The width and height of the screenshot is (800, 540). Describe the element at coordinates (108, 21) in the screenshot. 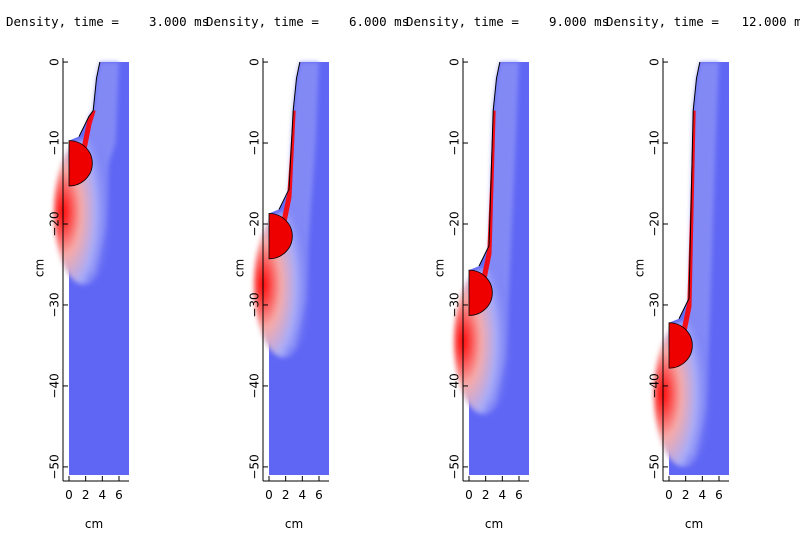

I see `panel-title: Density, time = 3.000 ms` at that location.